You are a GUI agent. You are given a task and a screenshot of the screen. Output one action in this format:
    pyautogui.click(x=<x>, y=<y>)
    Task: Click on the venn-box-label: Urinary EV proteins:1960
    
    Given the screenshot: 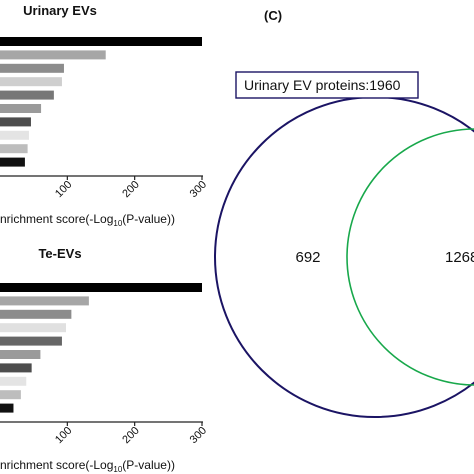 What is the action you would take?
    pyautogui.click(x=322, y=85)
    